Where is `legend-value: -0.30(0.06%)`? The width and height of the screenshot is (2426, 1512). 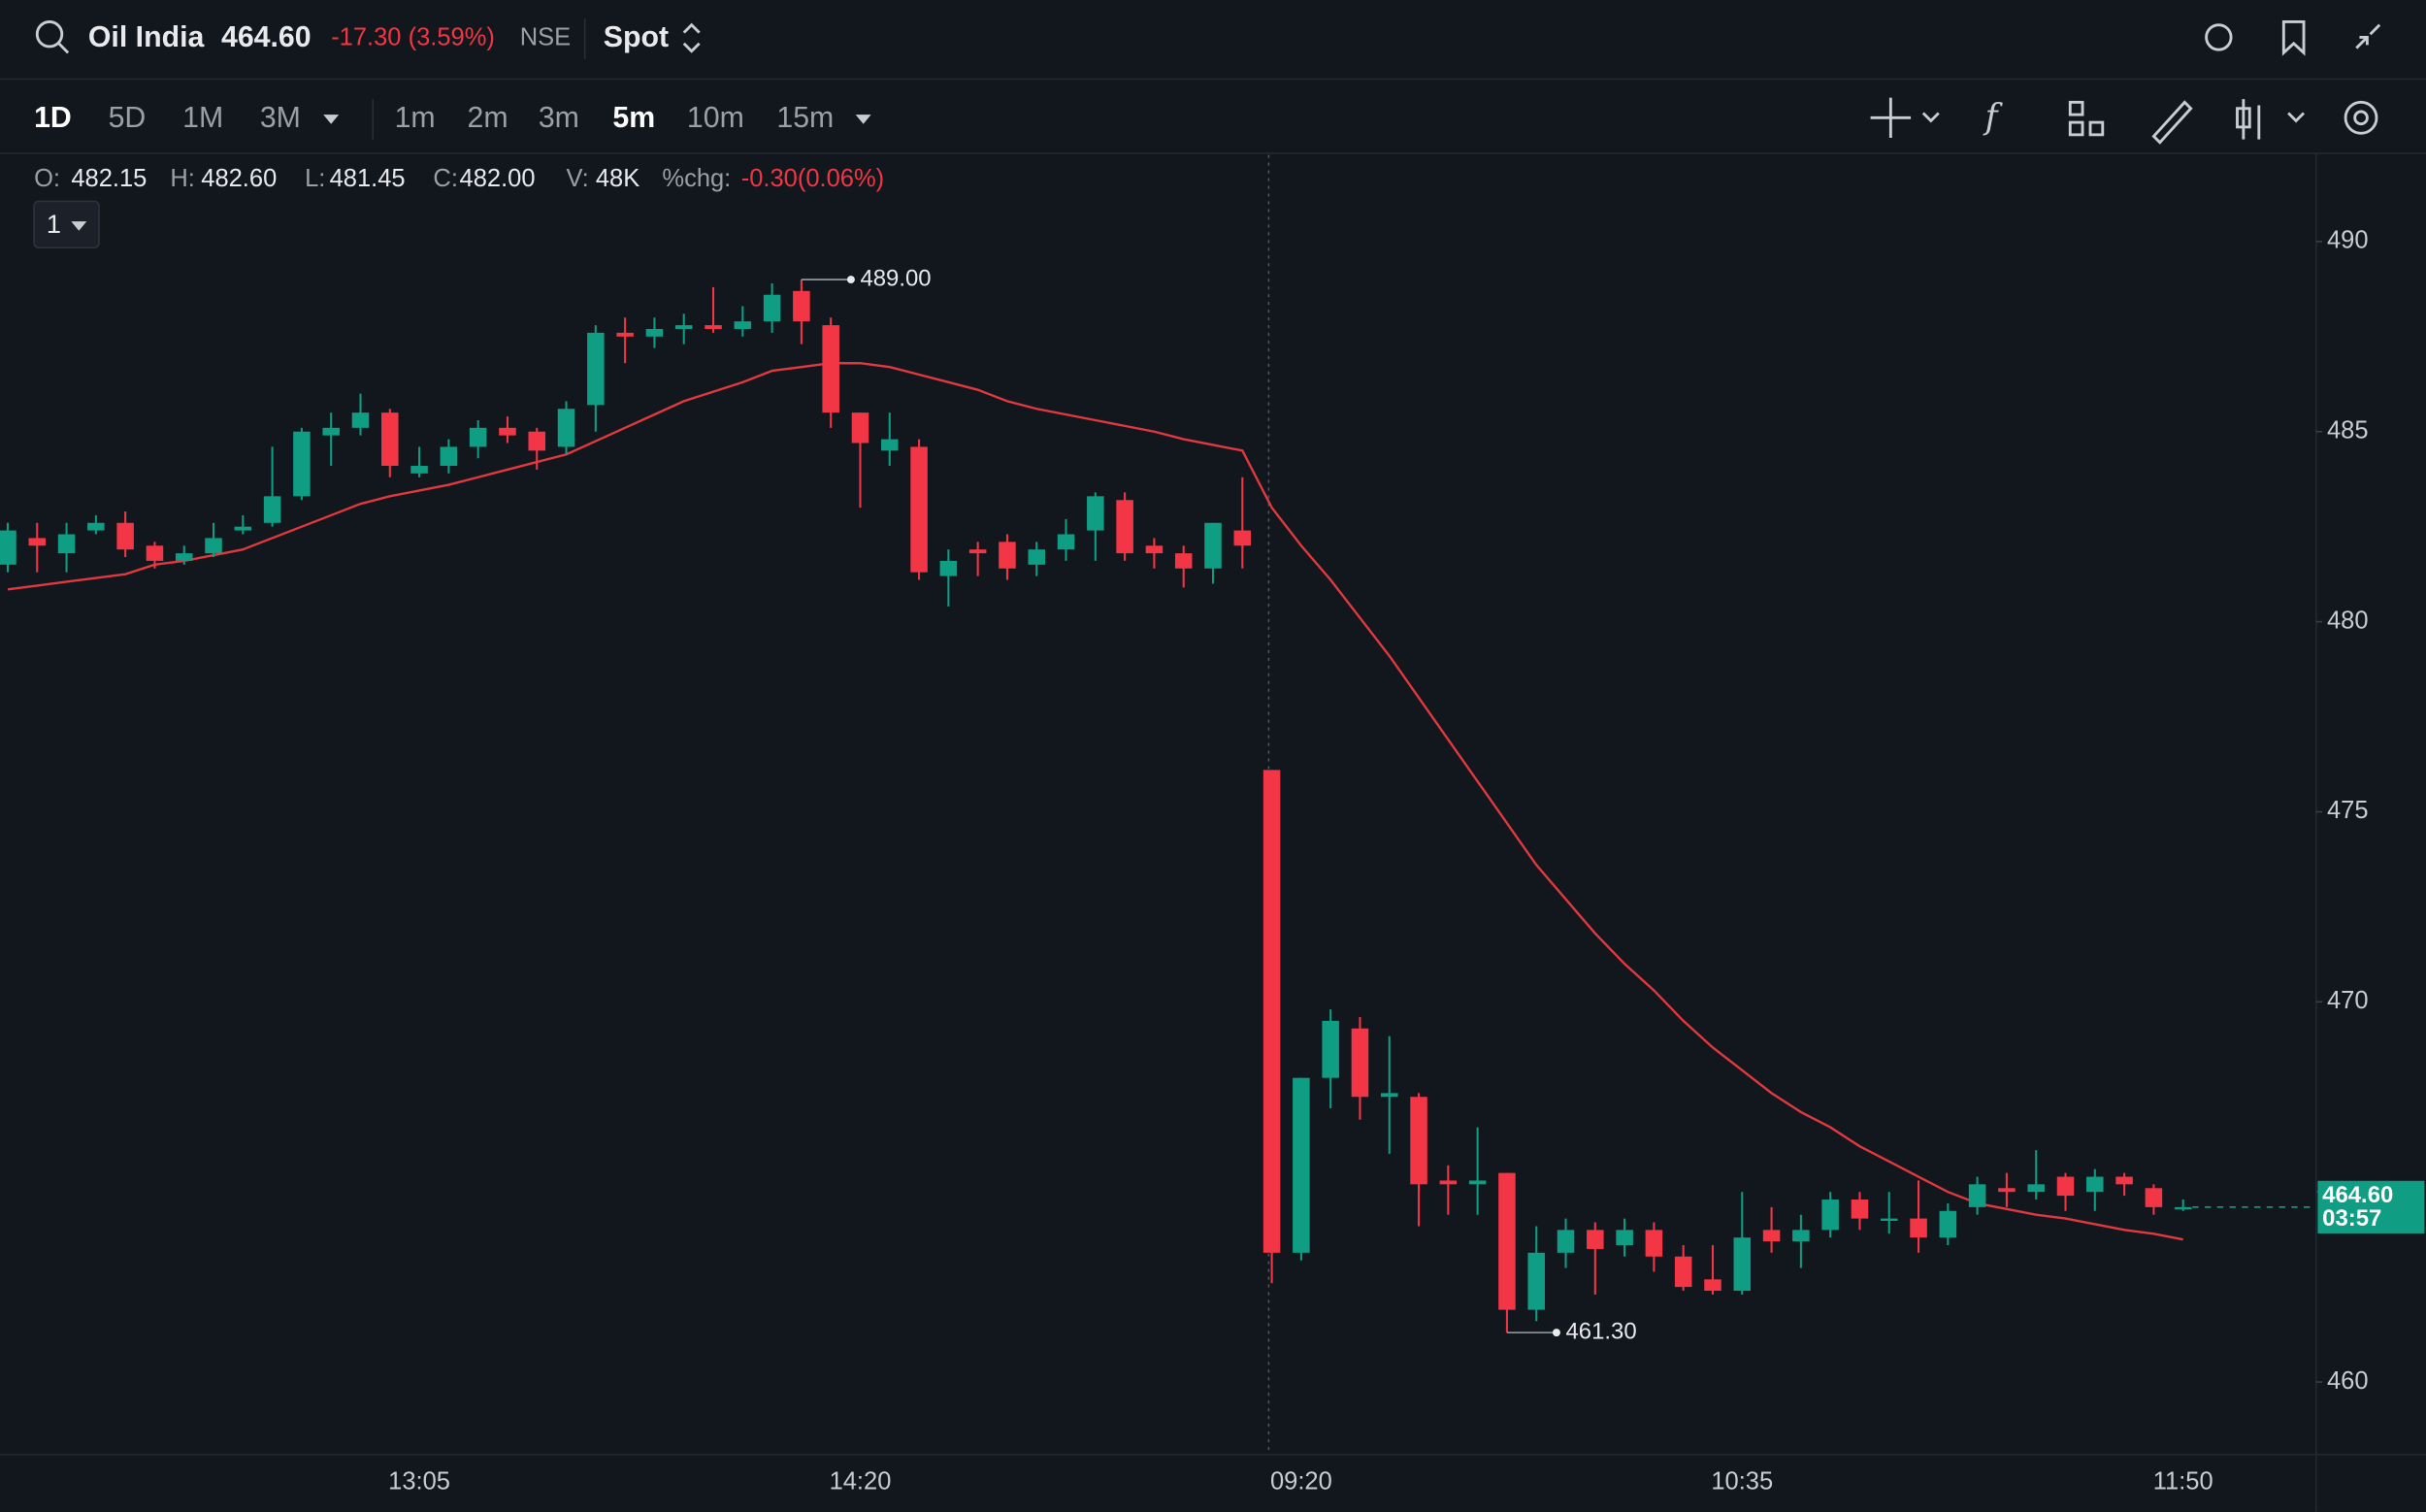 legend-value: -0.30(0.06%) is located at coordinates (812, 179).